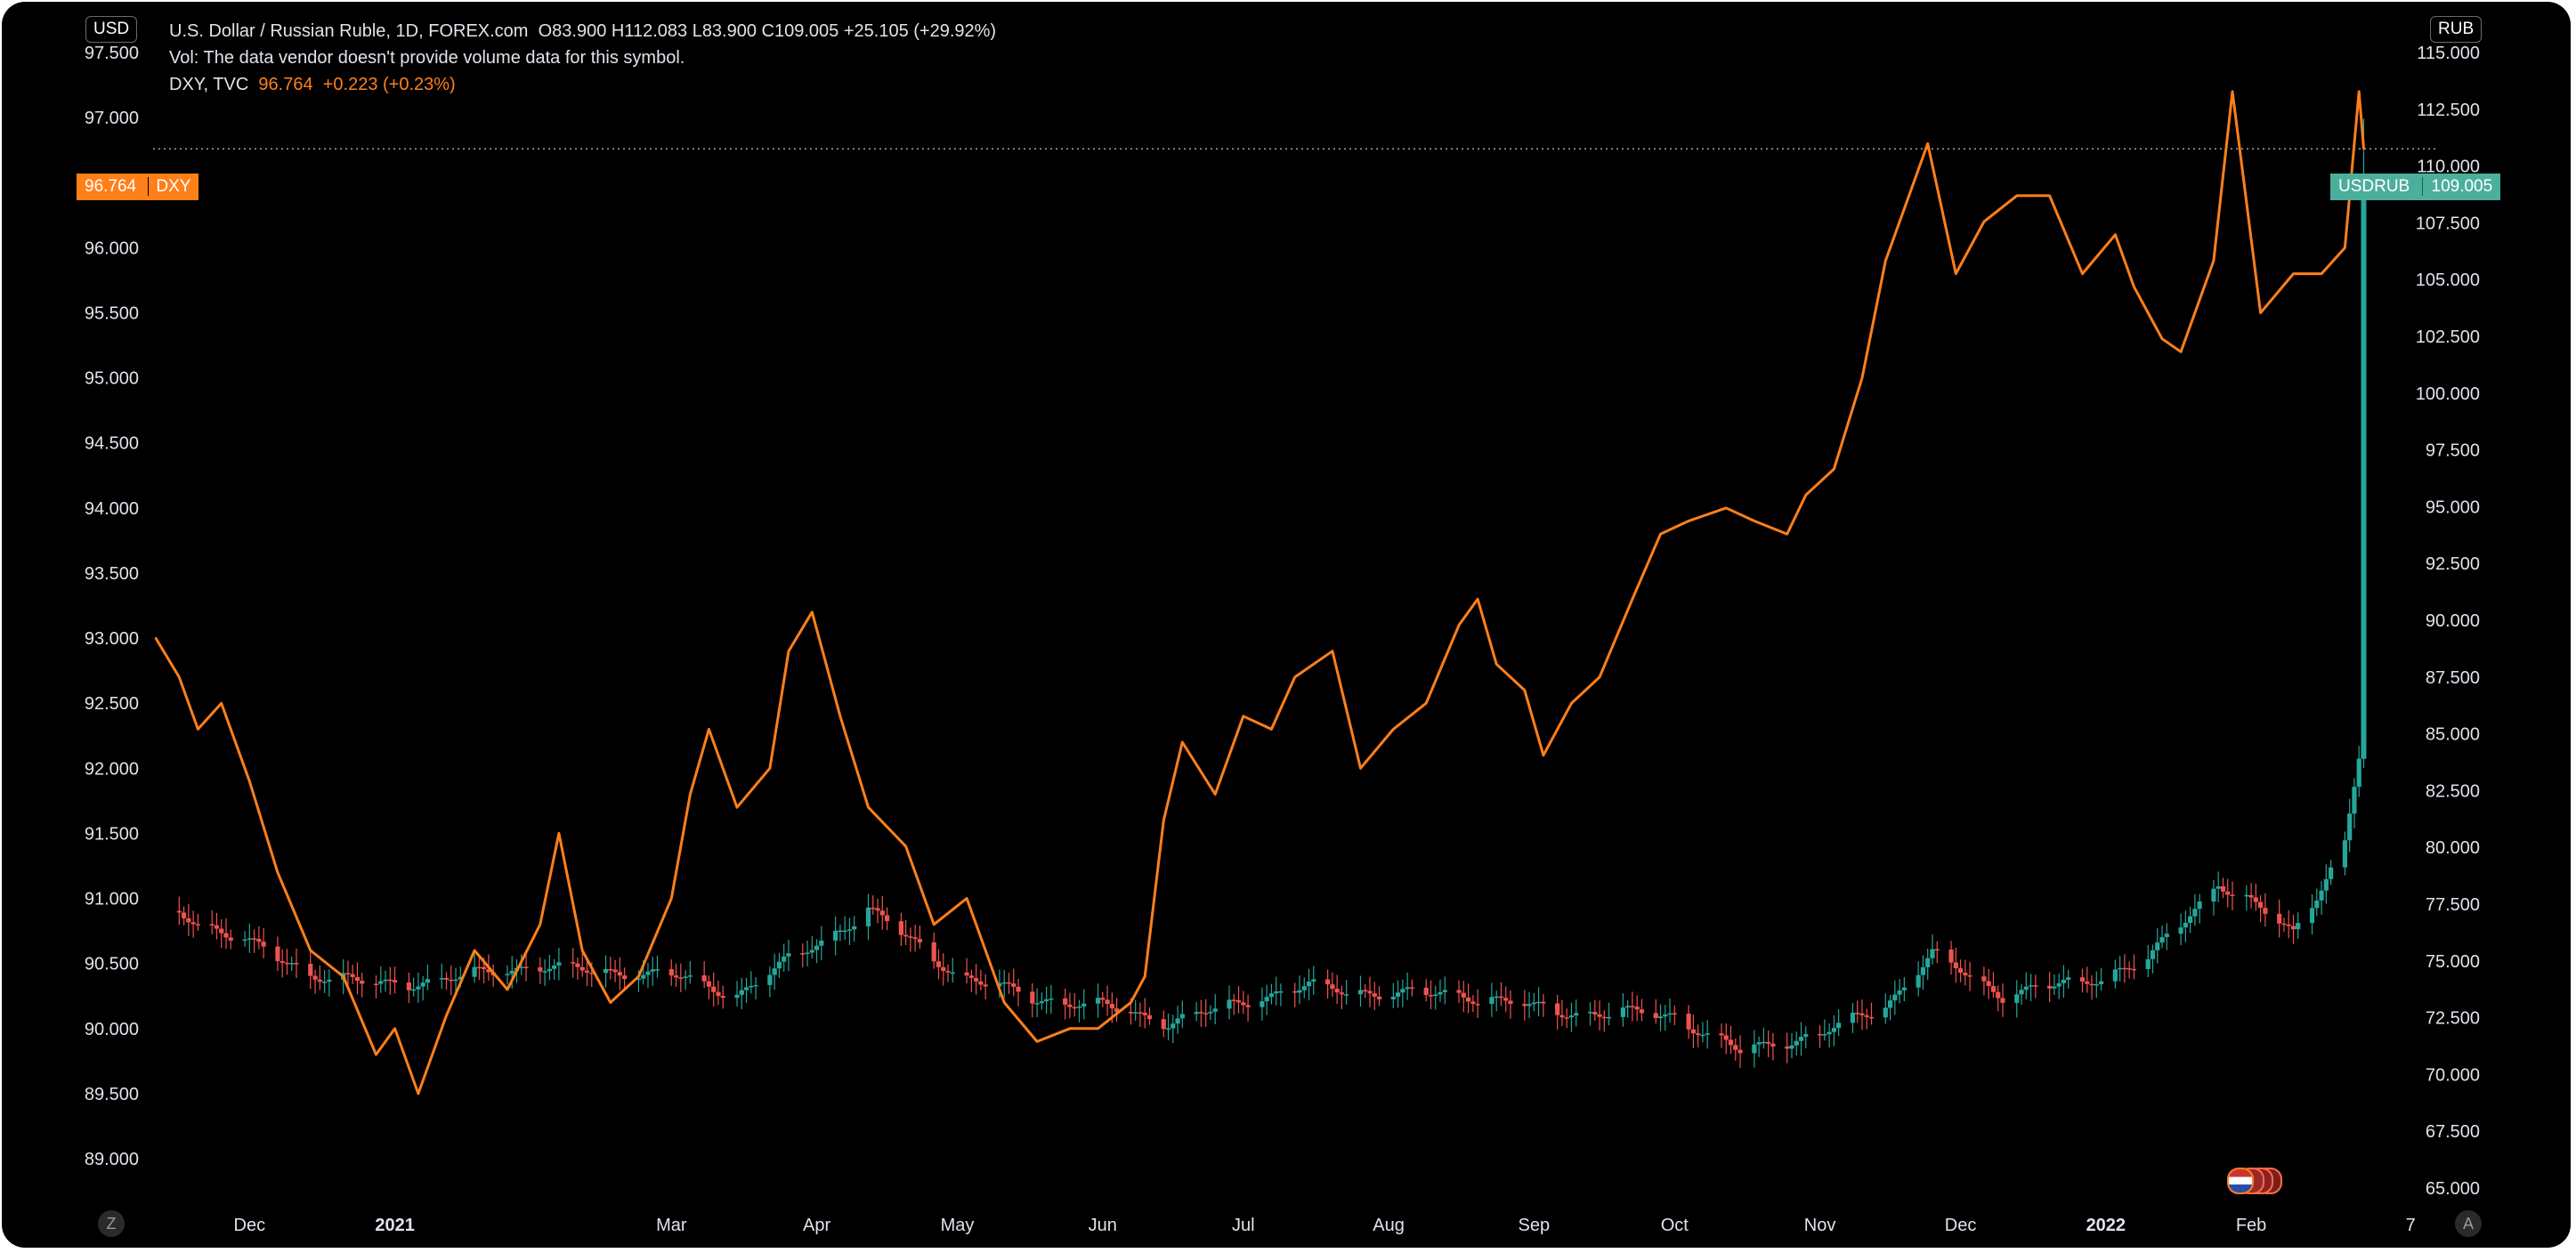 The width and height of the screenshot is (2576, 1253). I want to click on x-axis-tick-label: 7, so click(2411, 1225).